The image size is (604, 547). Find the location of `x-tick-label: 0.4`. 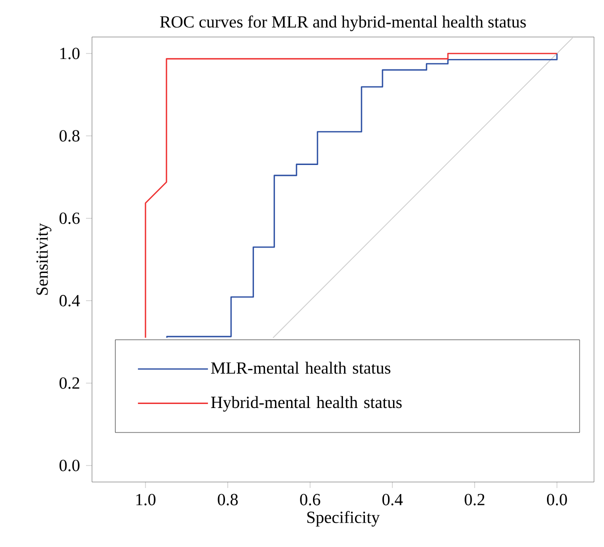

x-tick-label: 0.4 is located at coordinates (392, 500).